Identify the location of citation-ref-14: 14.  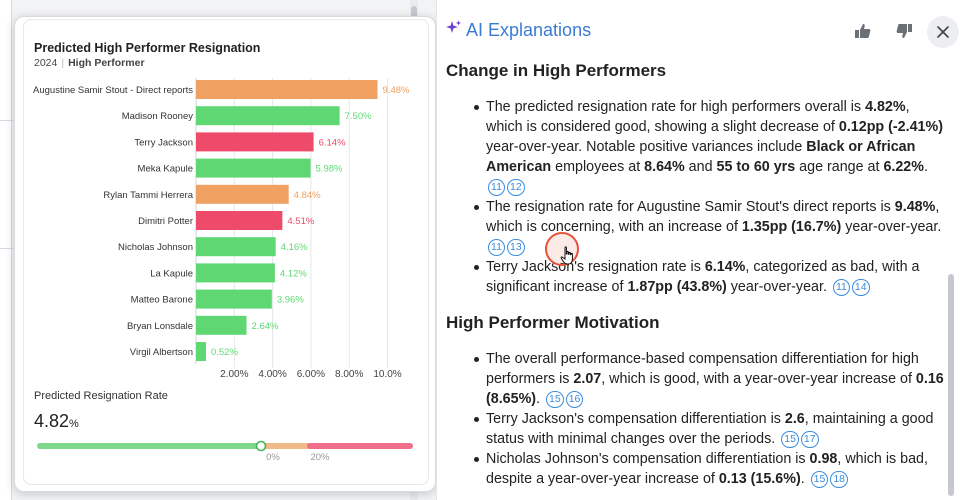
(860, 287).